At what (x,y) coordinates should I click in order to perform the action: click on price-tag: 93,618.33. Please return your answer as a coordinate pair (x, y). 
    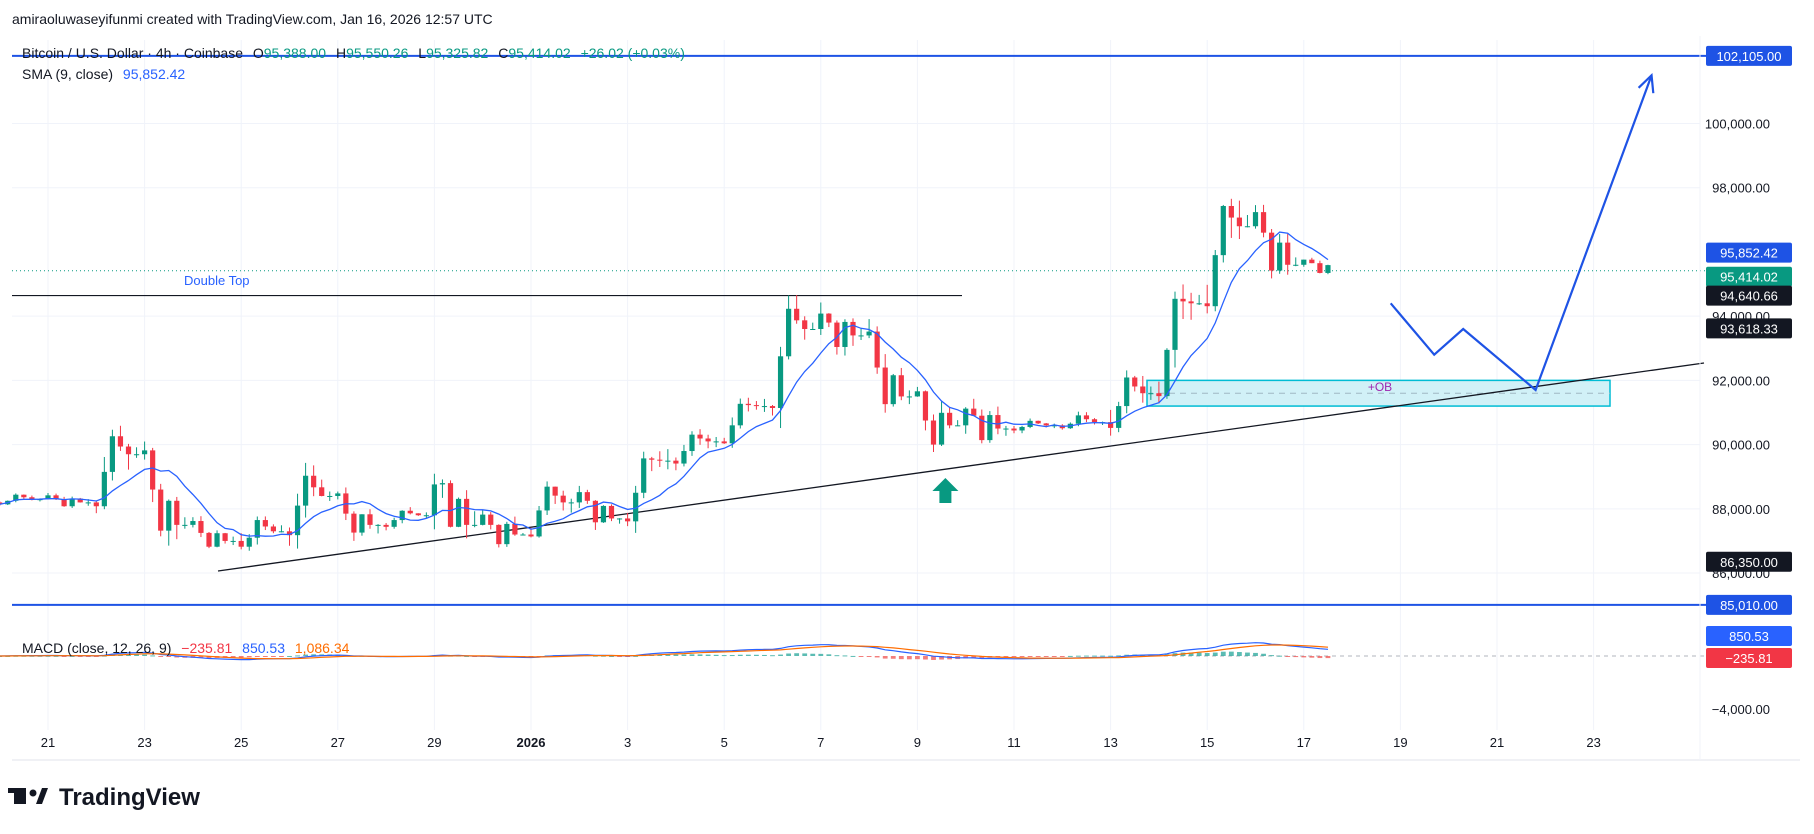
    Looking at the image, I should click on (1749, 328).